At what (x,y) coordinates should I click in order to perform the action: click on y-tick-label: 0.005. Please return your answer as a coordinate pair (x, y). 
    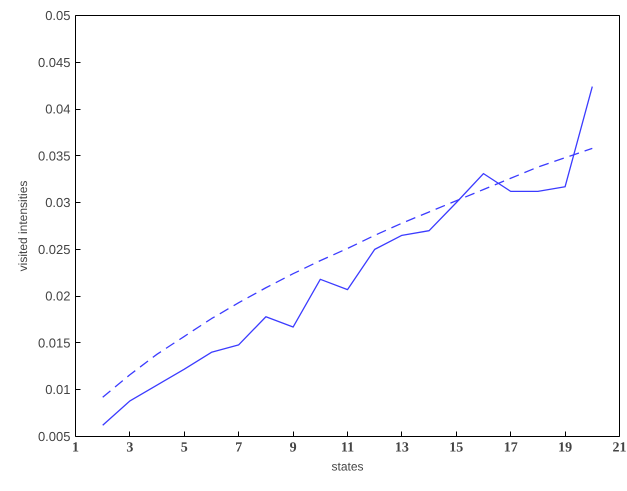
    Looking at the image, I should click on (54, 436).